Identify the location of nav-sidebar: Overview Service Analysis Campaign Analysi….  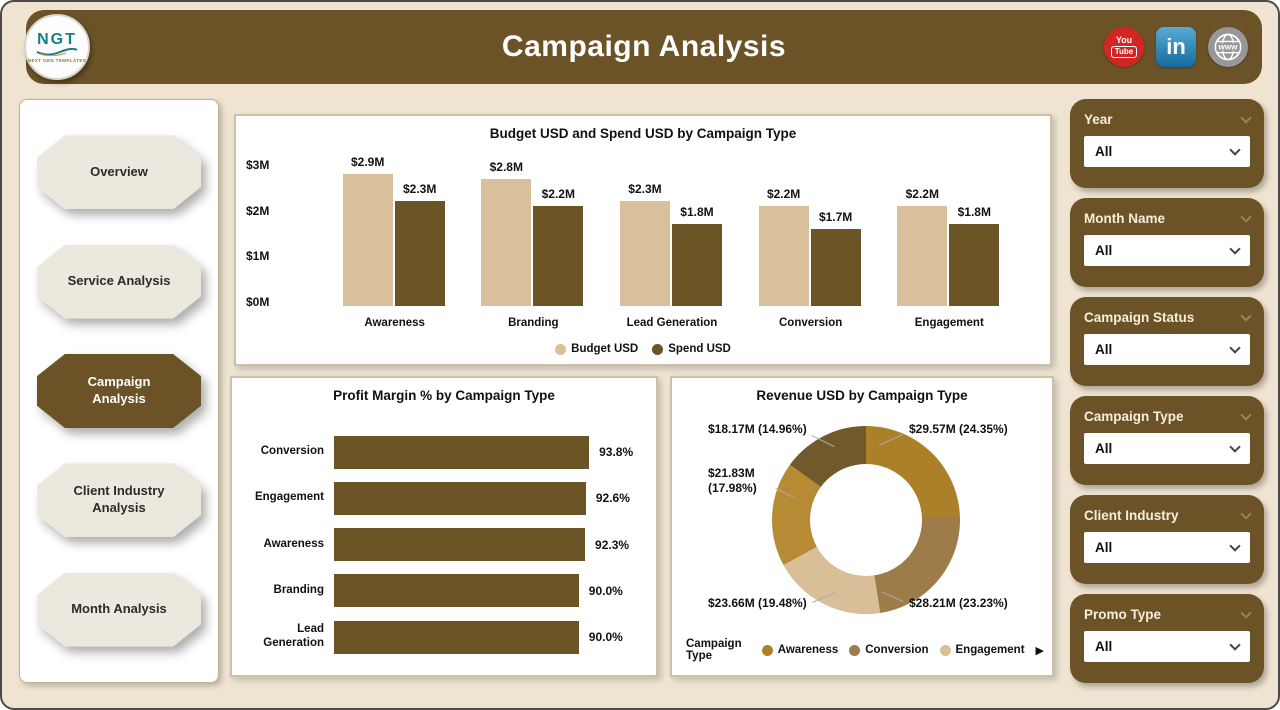
(119, 391).